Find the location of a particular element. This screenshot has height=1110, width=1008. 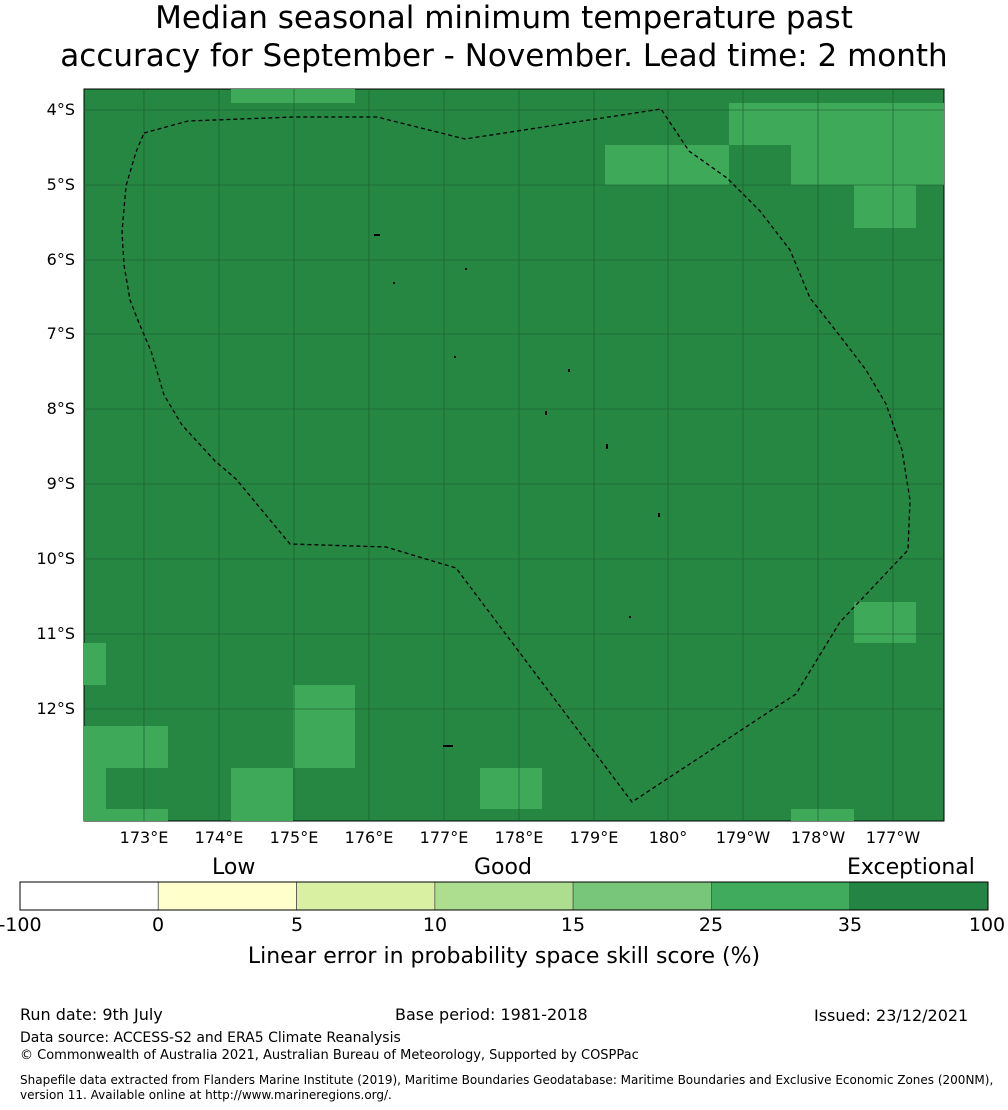

lon-label: 178°W is located at coordinates (818, 837).